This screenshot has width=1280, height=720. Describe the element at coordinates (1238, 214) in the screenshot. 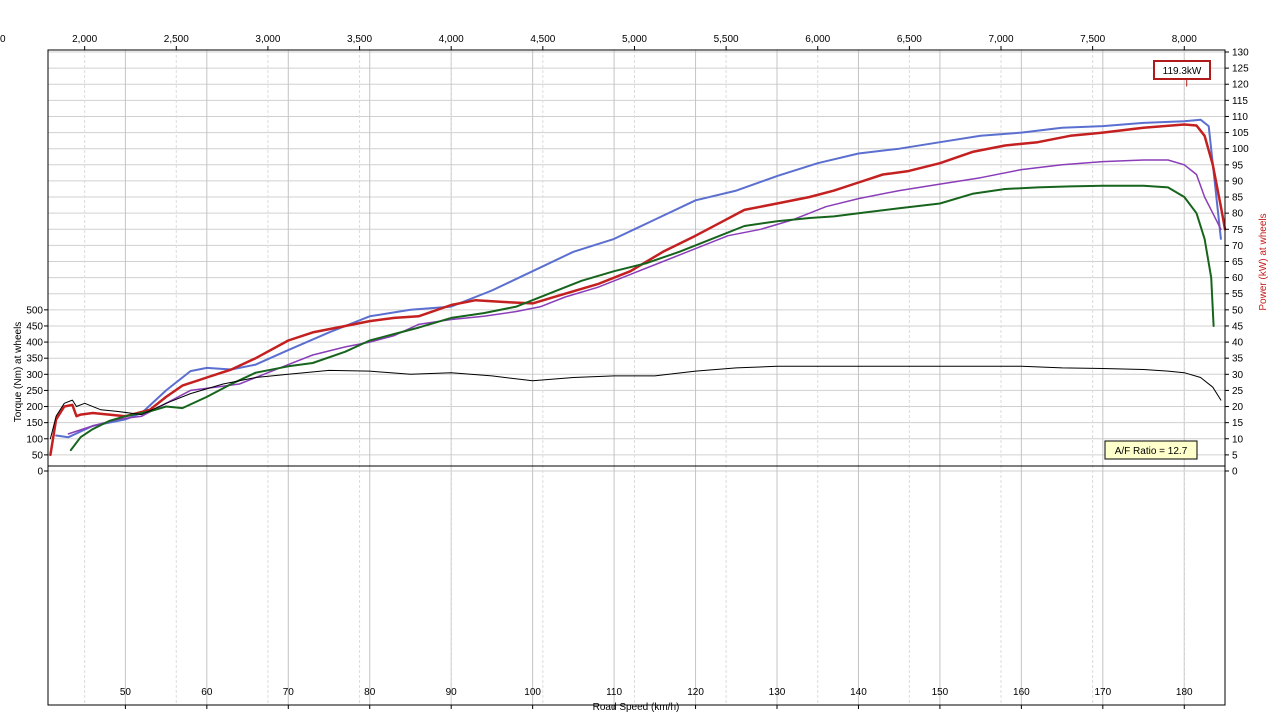

I see `power-tick-label: 80` at that location.